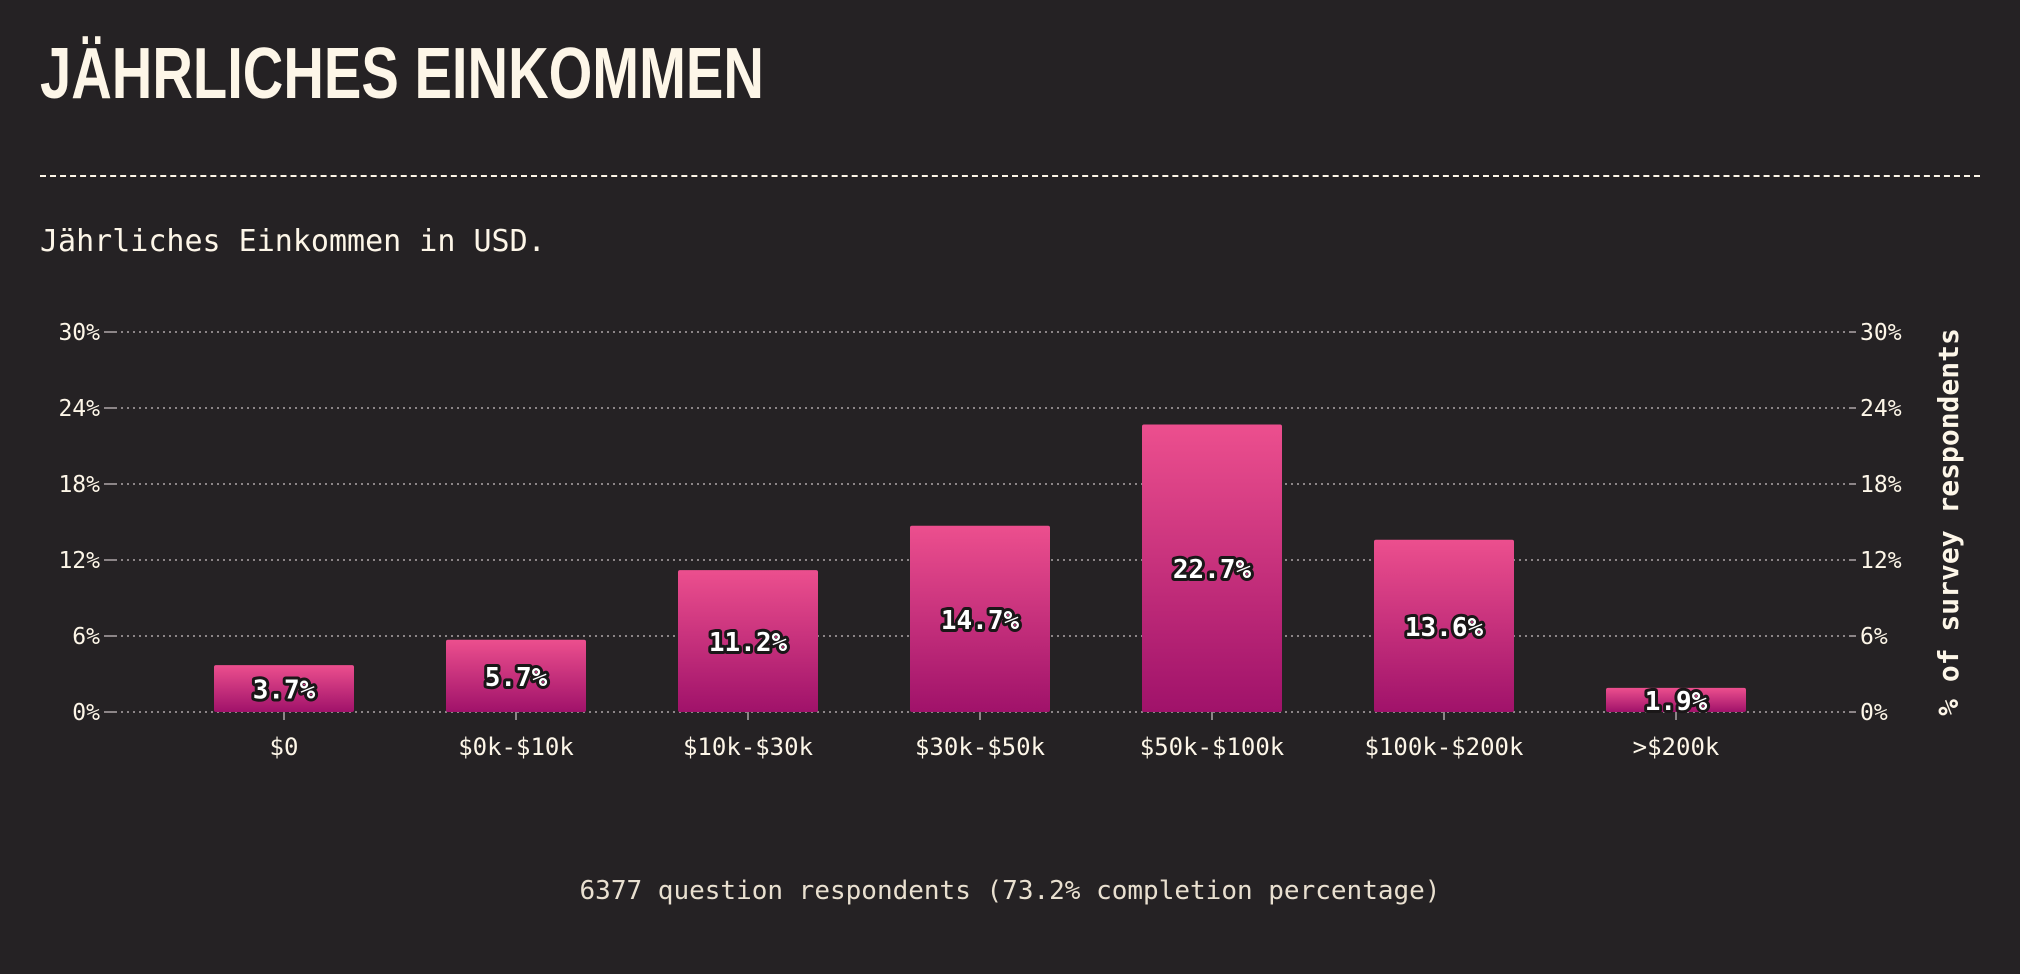 This screenshot has width=2020, height=974. I want to click on y-tick-label-right: 12%, so click(1881, 561).